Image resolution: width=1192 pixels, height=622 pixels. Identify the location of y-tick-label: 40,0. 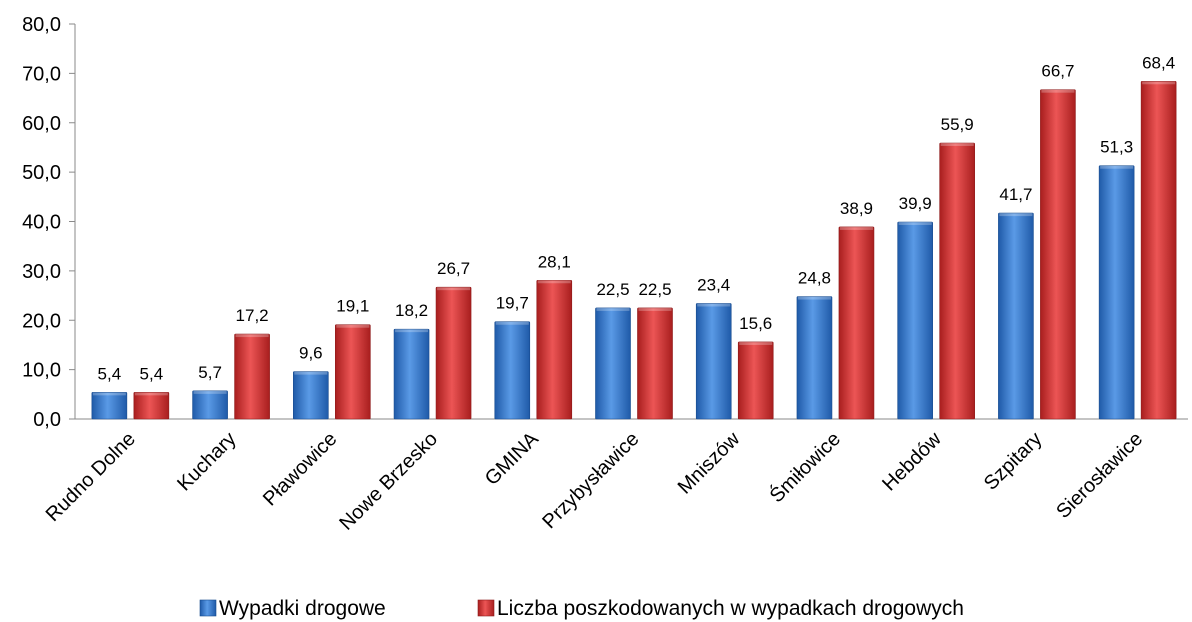
(41, 223).